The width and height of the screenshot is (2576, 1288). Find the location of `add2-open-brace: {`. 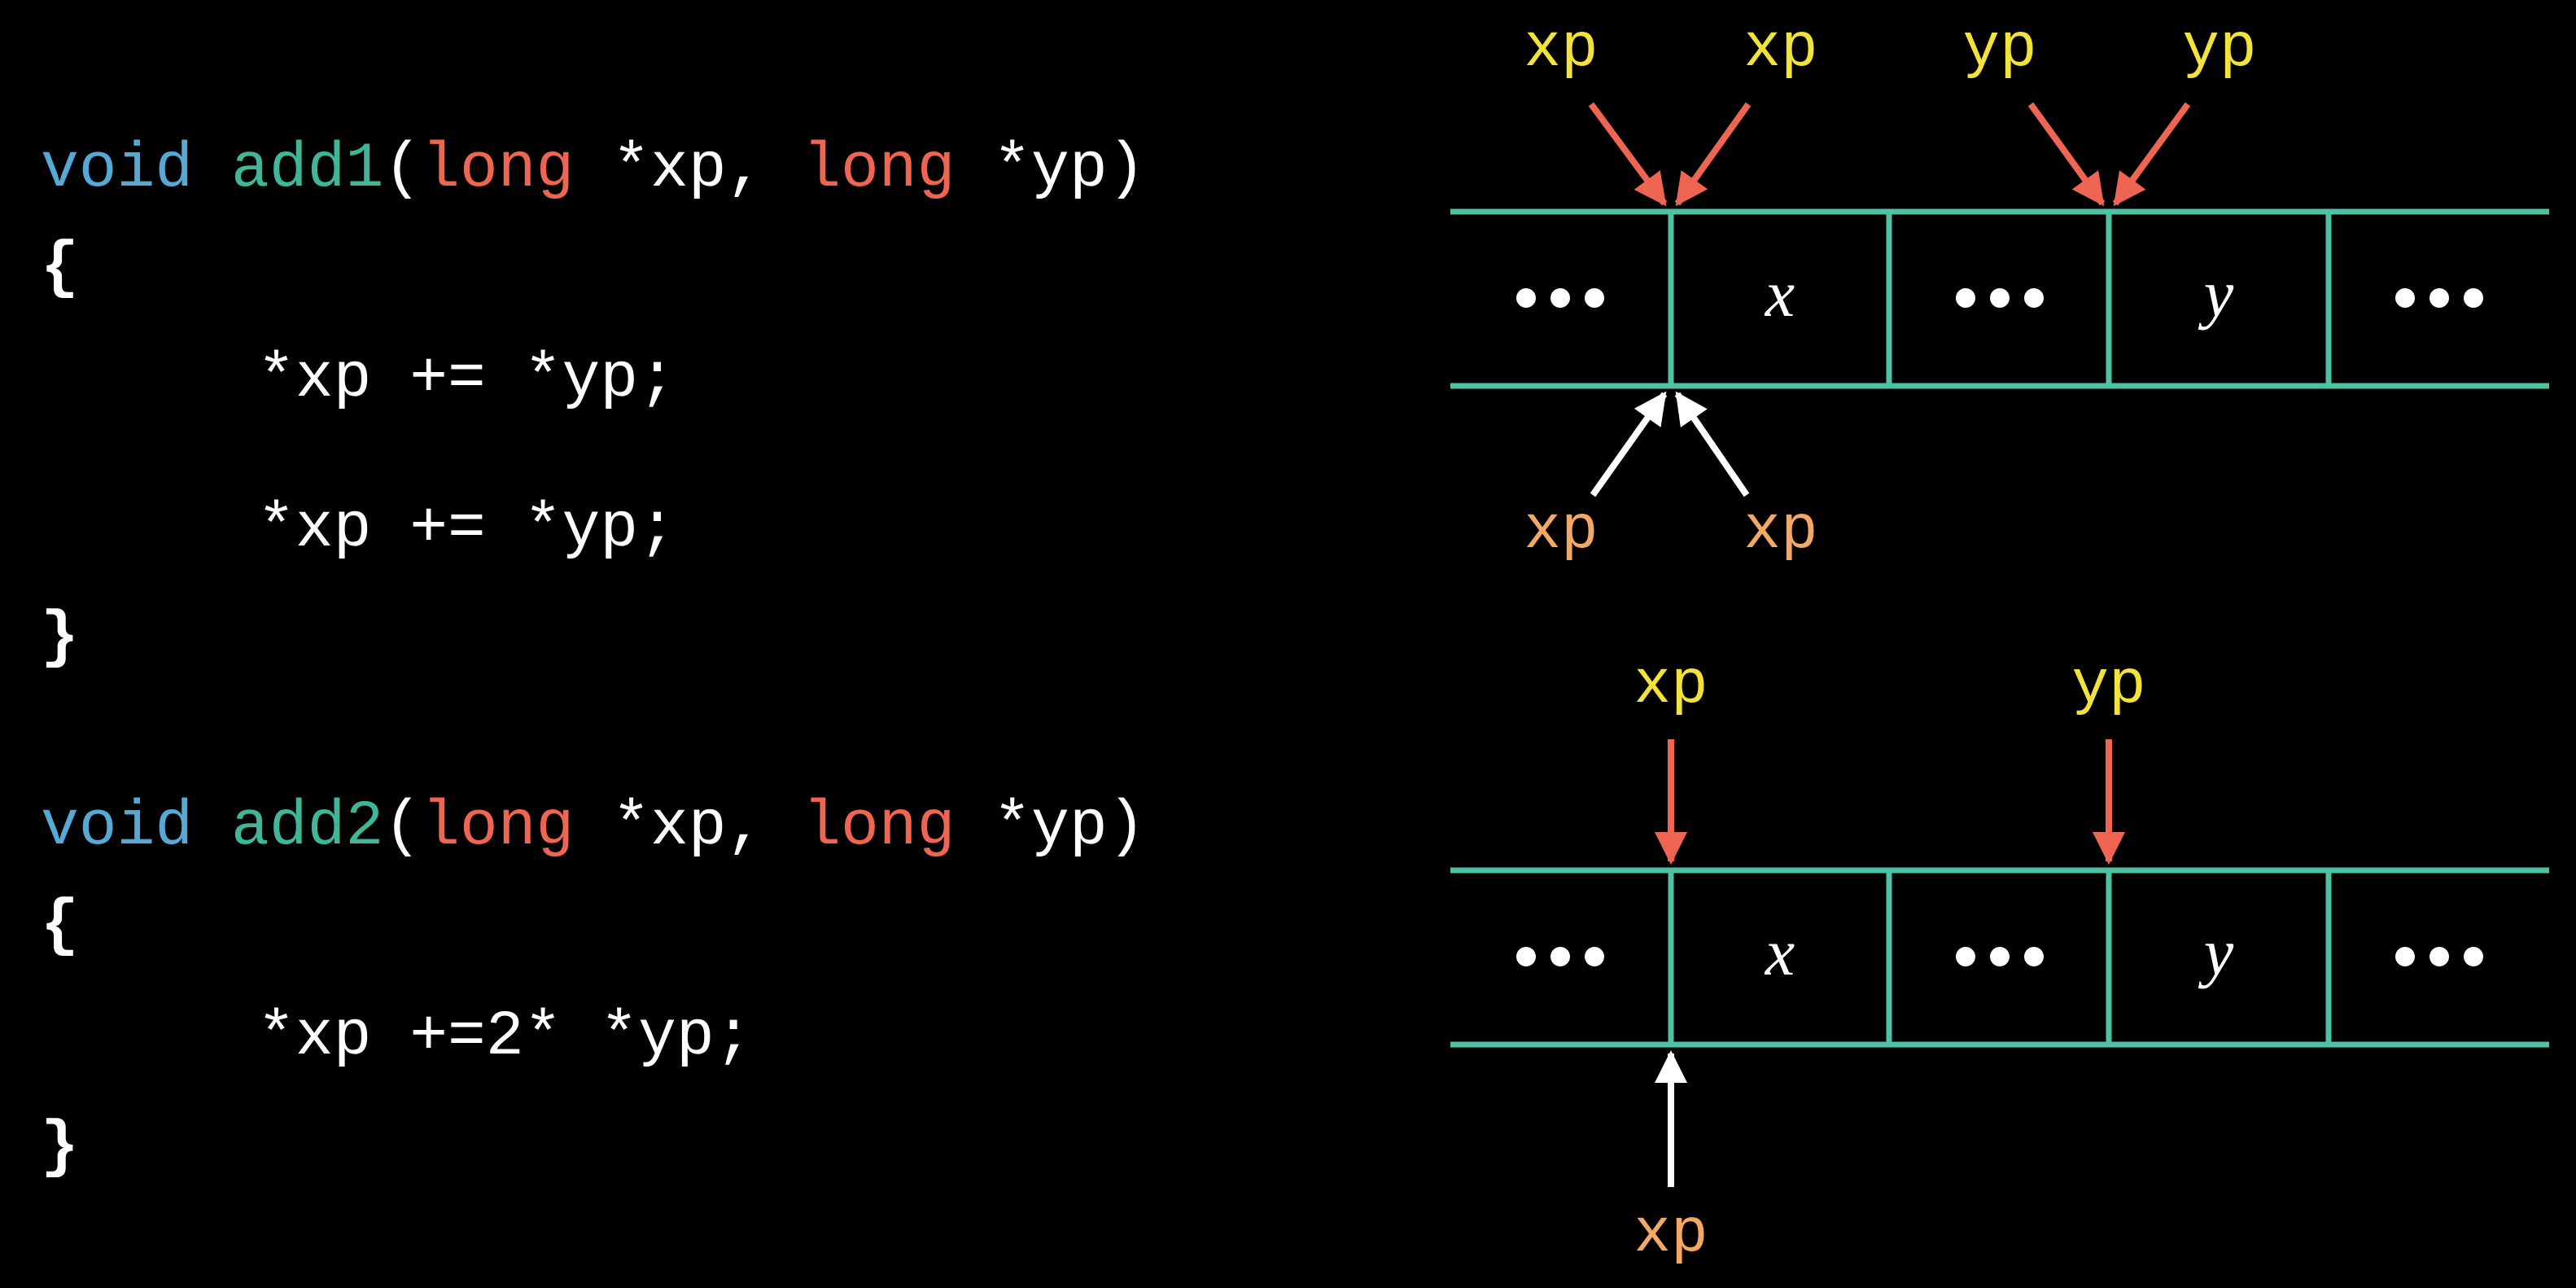

add2-open-brace: { is located at coordinates (60, 926).